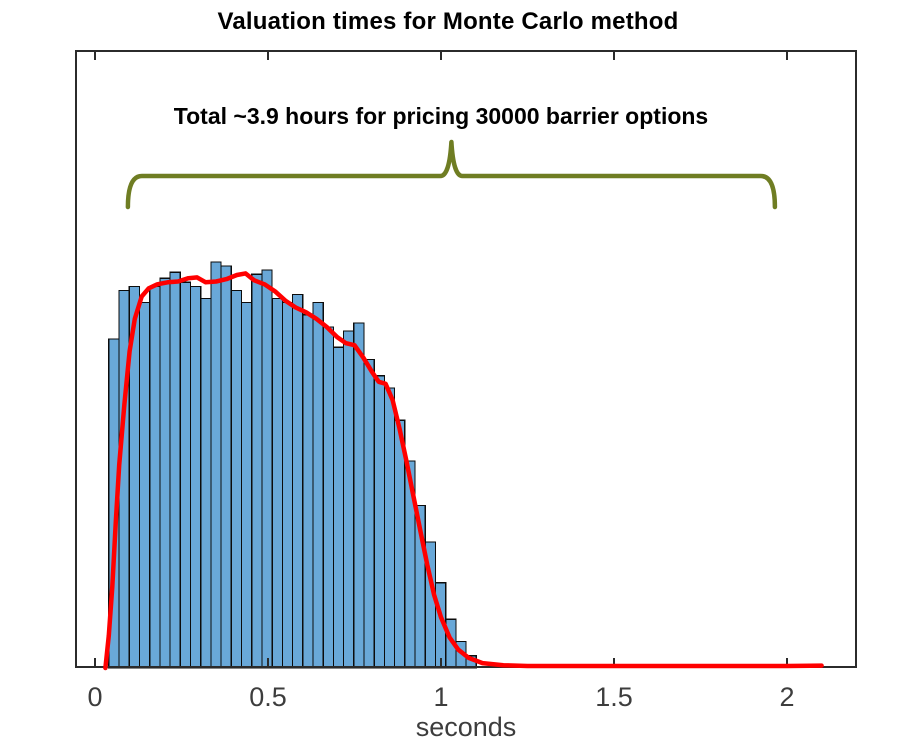 The image size is (920, 748). I want to click on x-axis-tick-labels: 0 0.5 1 1.5 2, so click(440, 697).